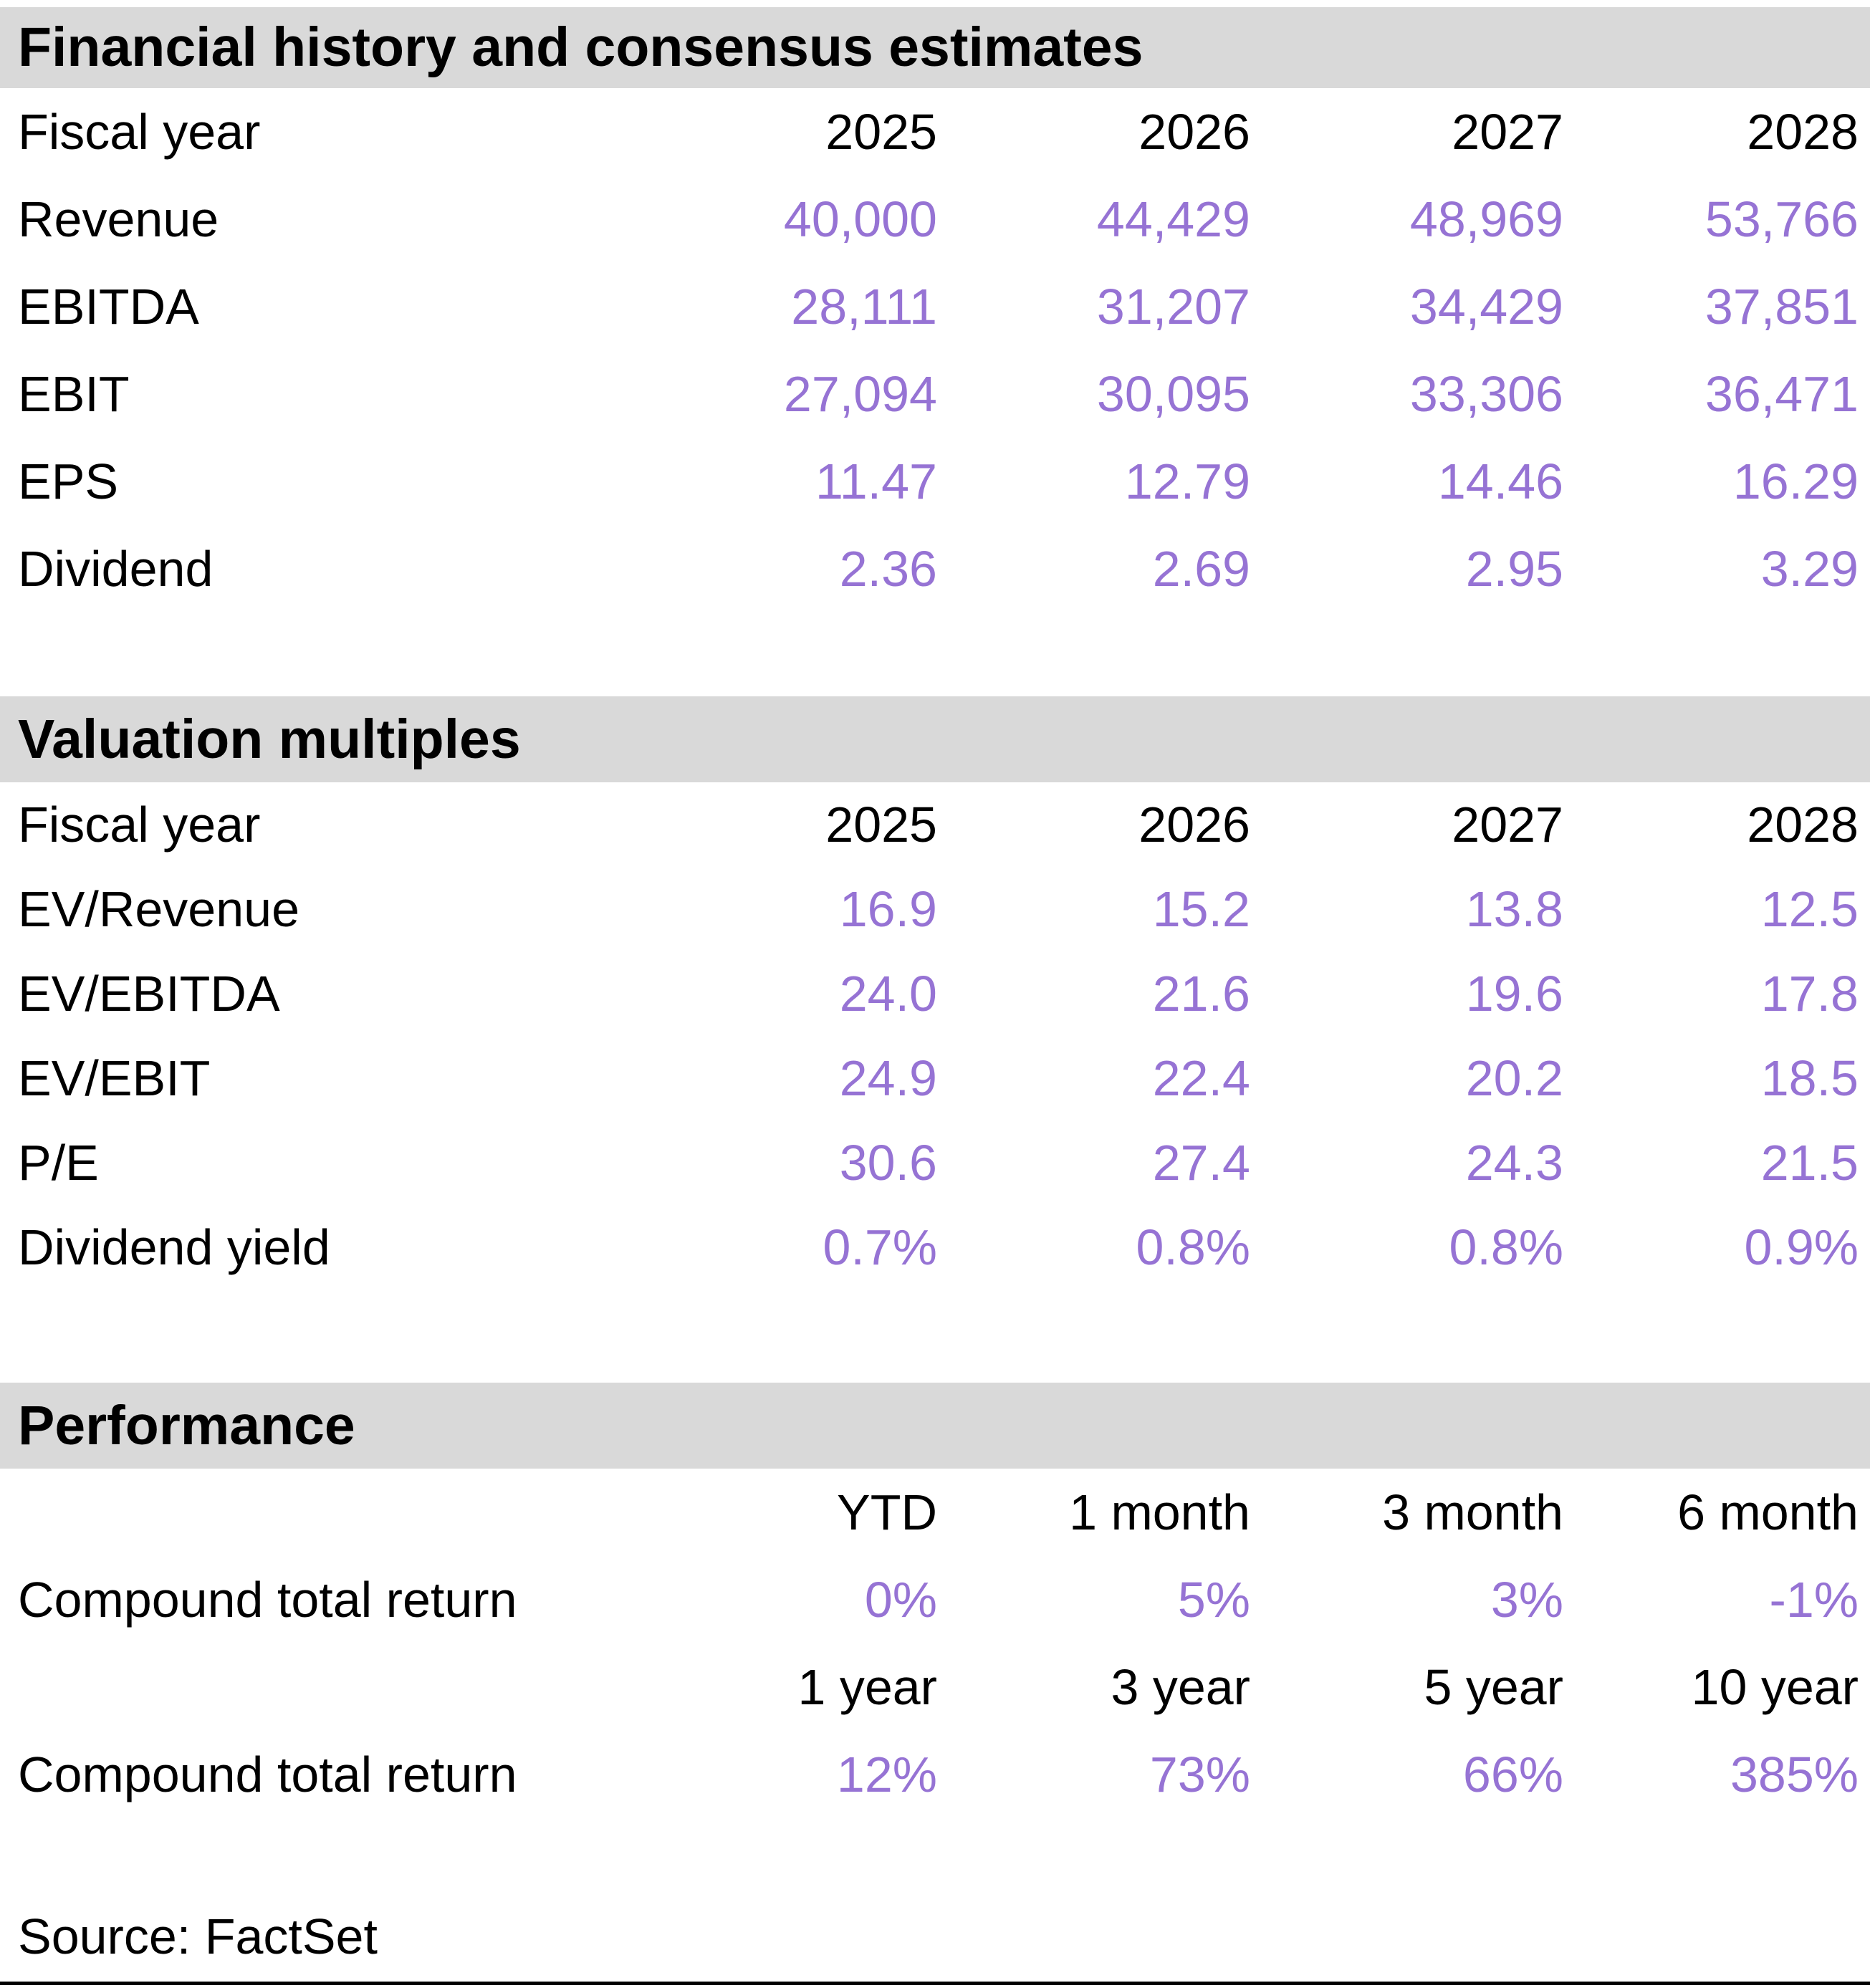 This screenshot has width=1870, height=1988. Describe the element at coordinates (1201, 1163) in the screenshot. I see `value-cell: 27.4` at that location.